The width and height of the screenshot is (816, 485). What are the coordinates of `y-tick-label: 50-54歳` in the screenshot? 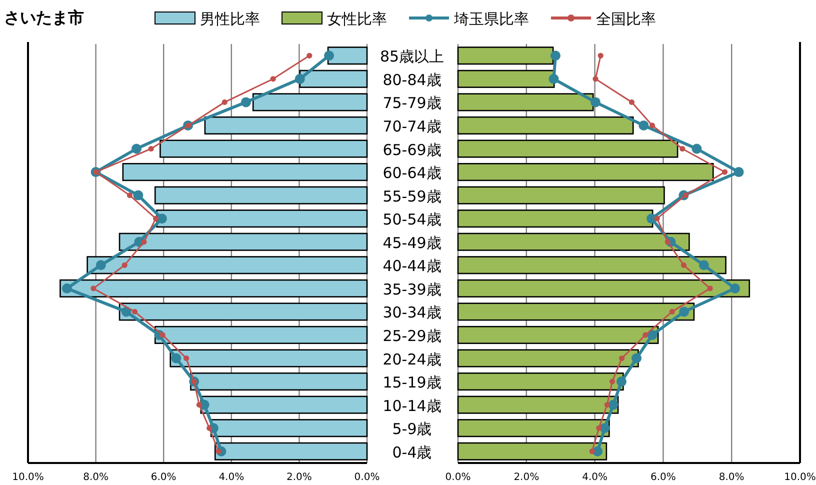 It's located at (412, 219).